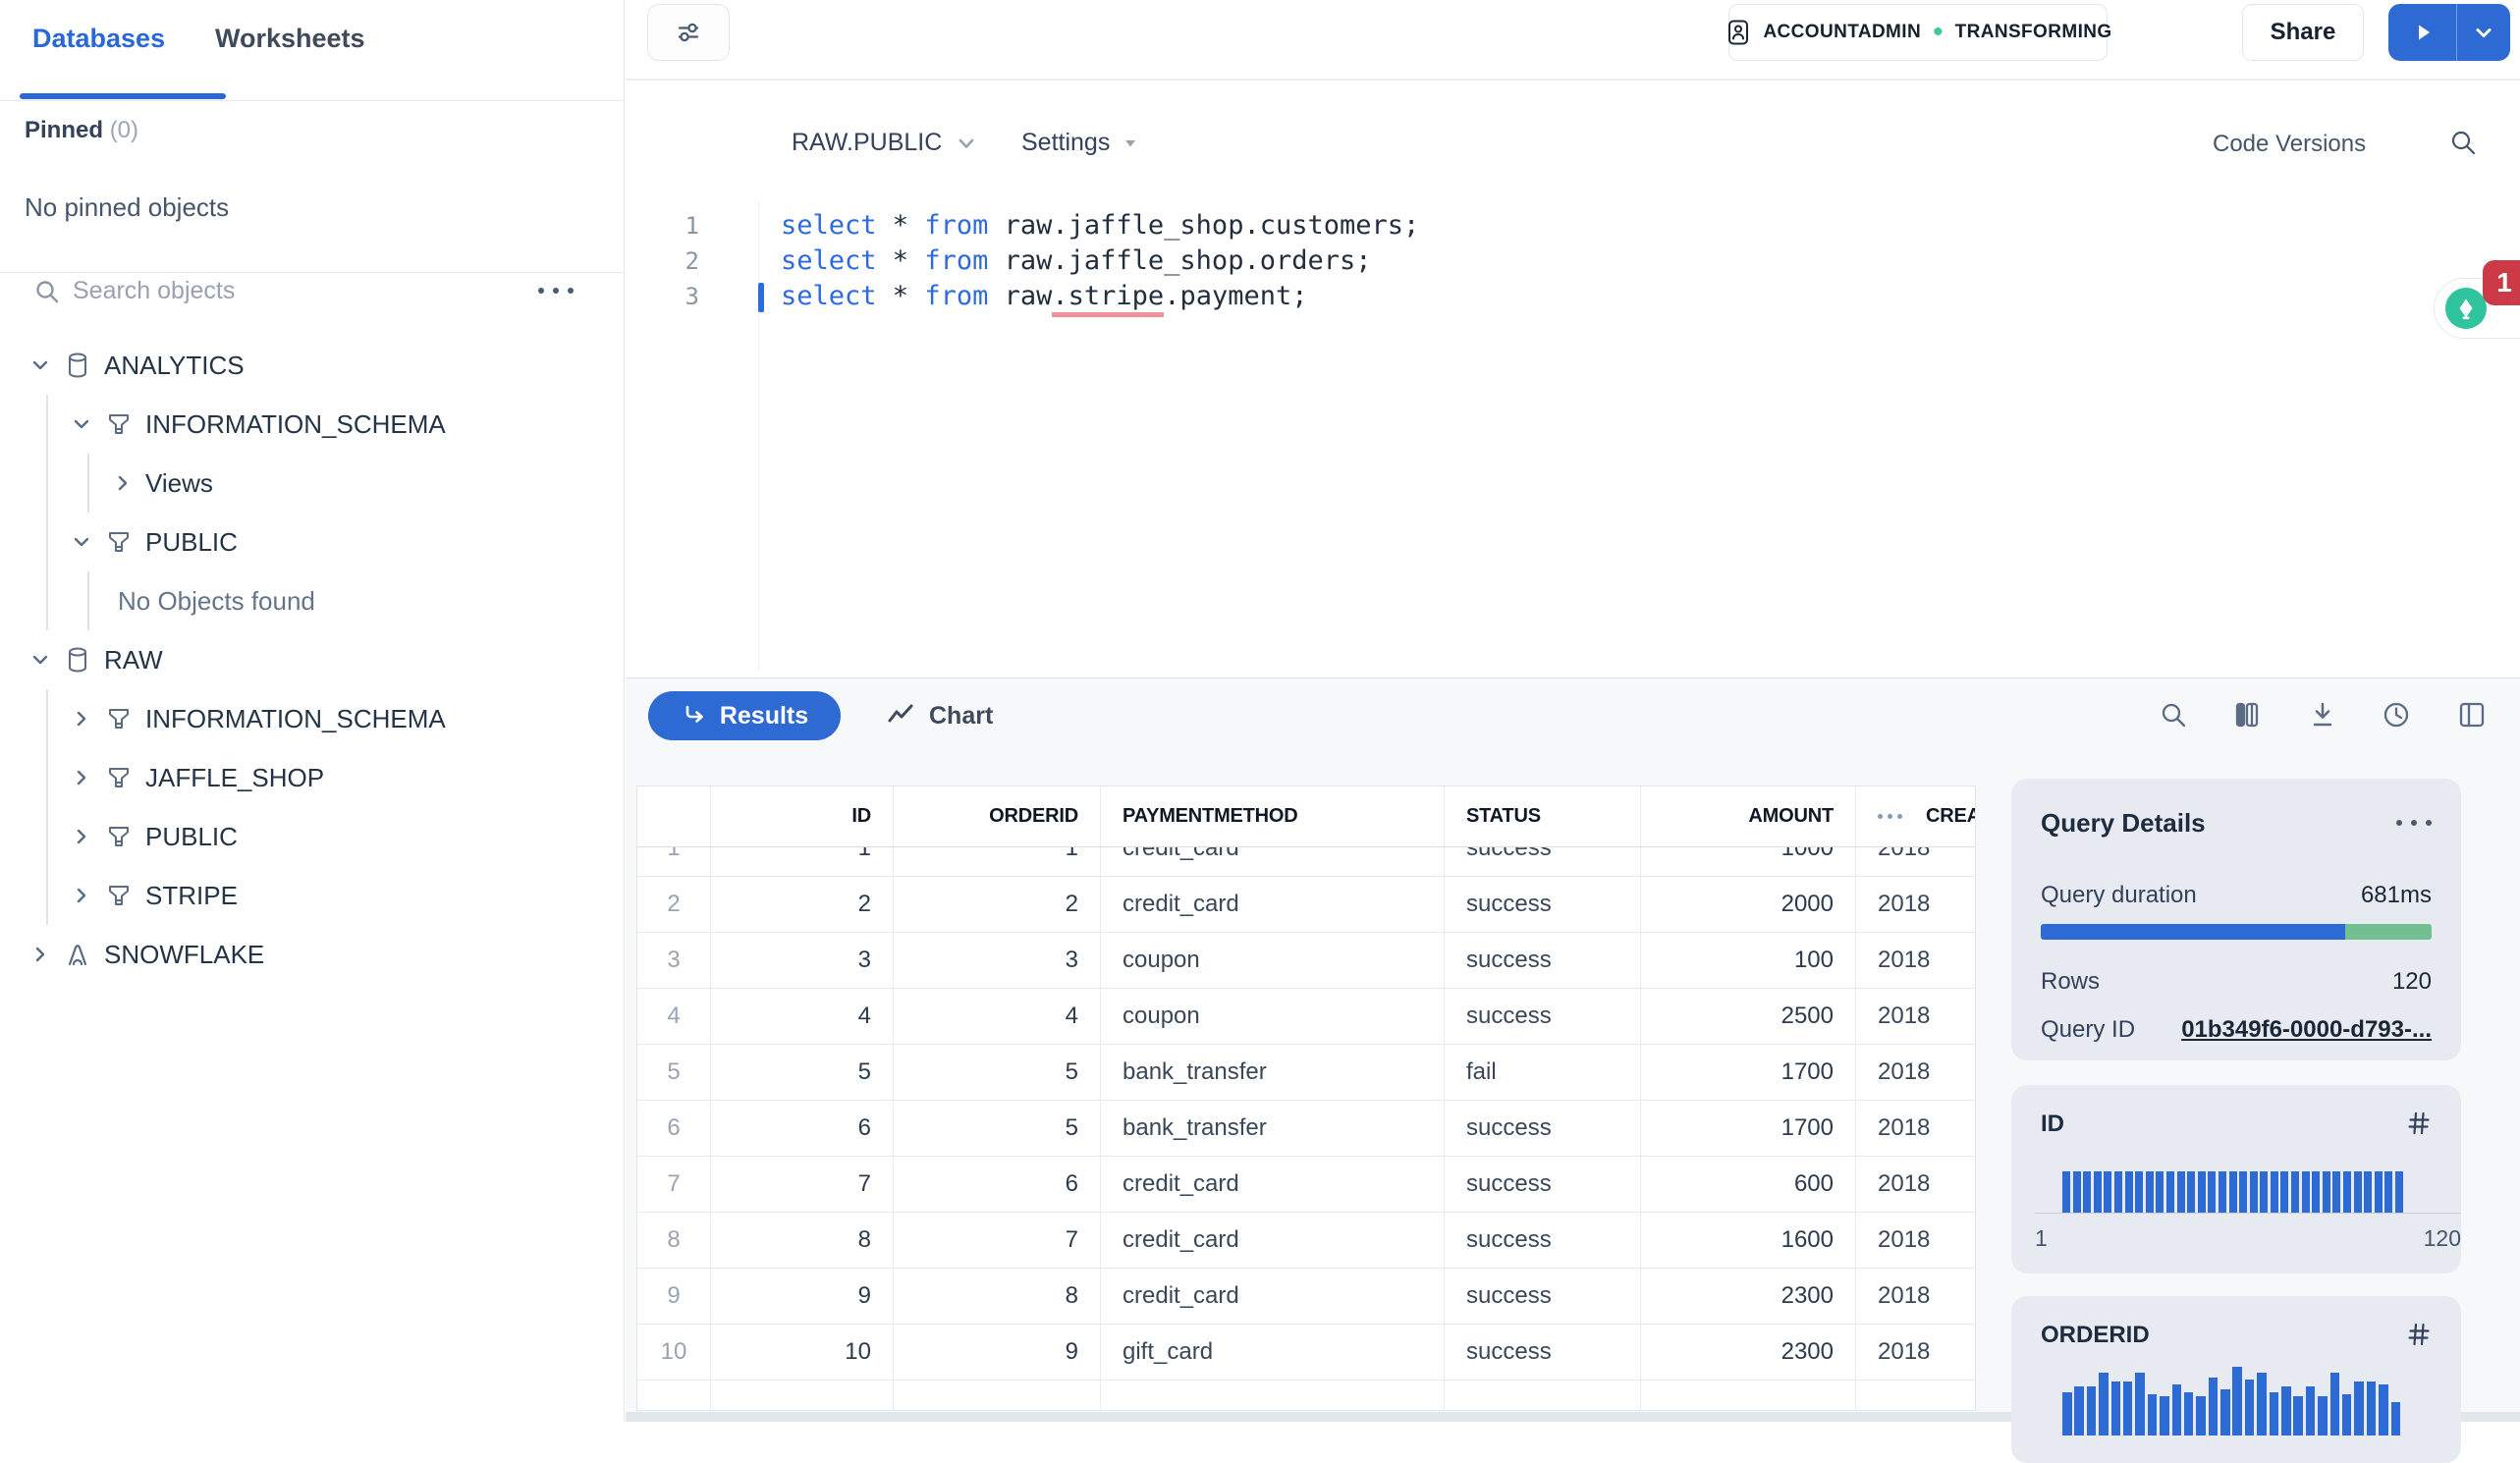  What do you see at coordinates (312, 659) in the screenshot?
I see `tree-item-raw: RAW` at bounding box center [312, 659].